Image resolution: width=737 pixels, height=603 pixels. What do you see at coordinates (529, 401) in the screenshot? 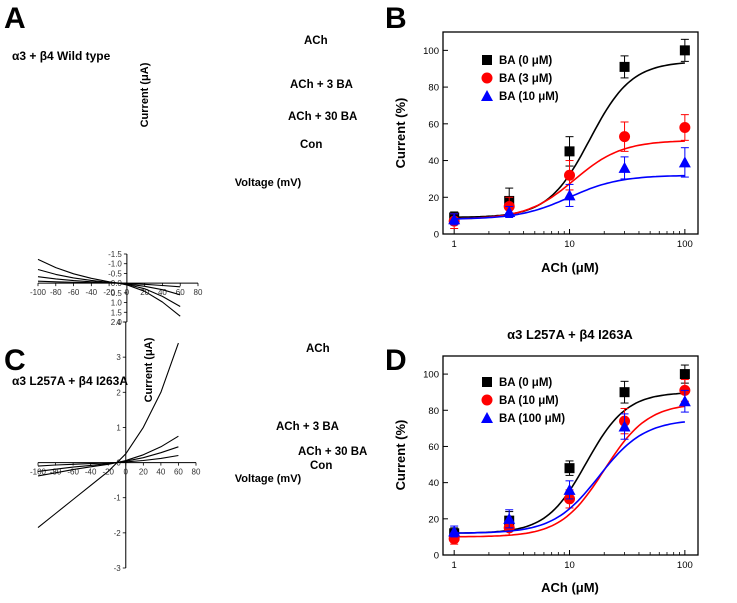
I see `legend-label-ba-10-m: BA (10 μM)` at bounding box center [529, 401].